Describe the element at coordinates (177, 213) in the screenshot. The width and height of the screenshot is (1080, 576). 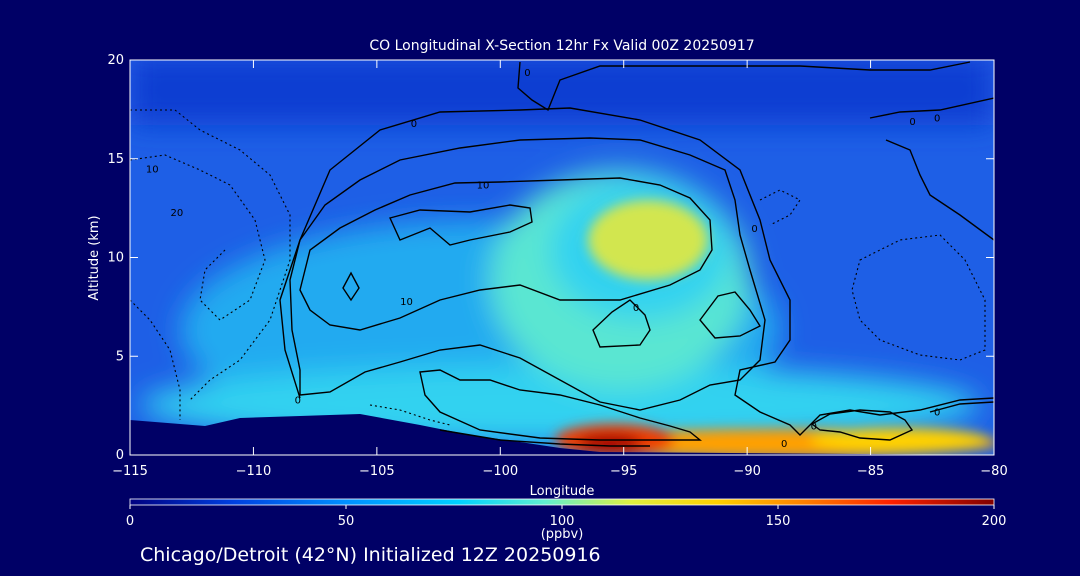
I see `contour-label: 20` at that location.